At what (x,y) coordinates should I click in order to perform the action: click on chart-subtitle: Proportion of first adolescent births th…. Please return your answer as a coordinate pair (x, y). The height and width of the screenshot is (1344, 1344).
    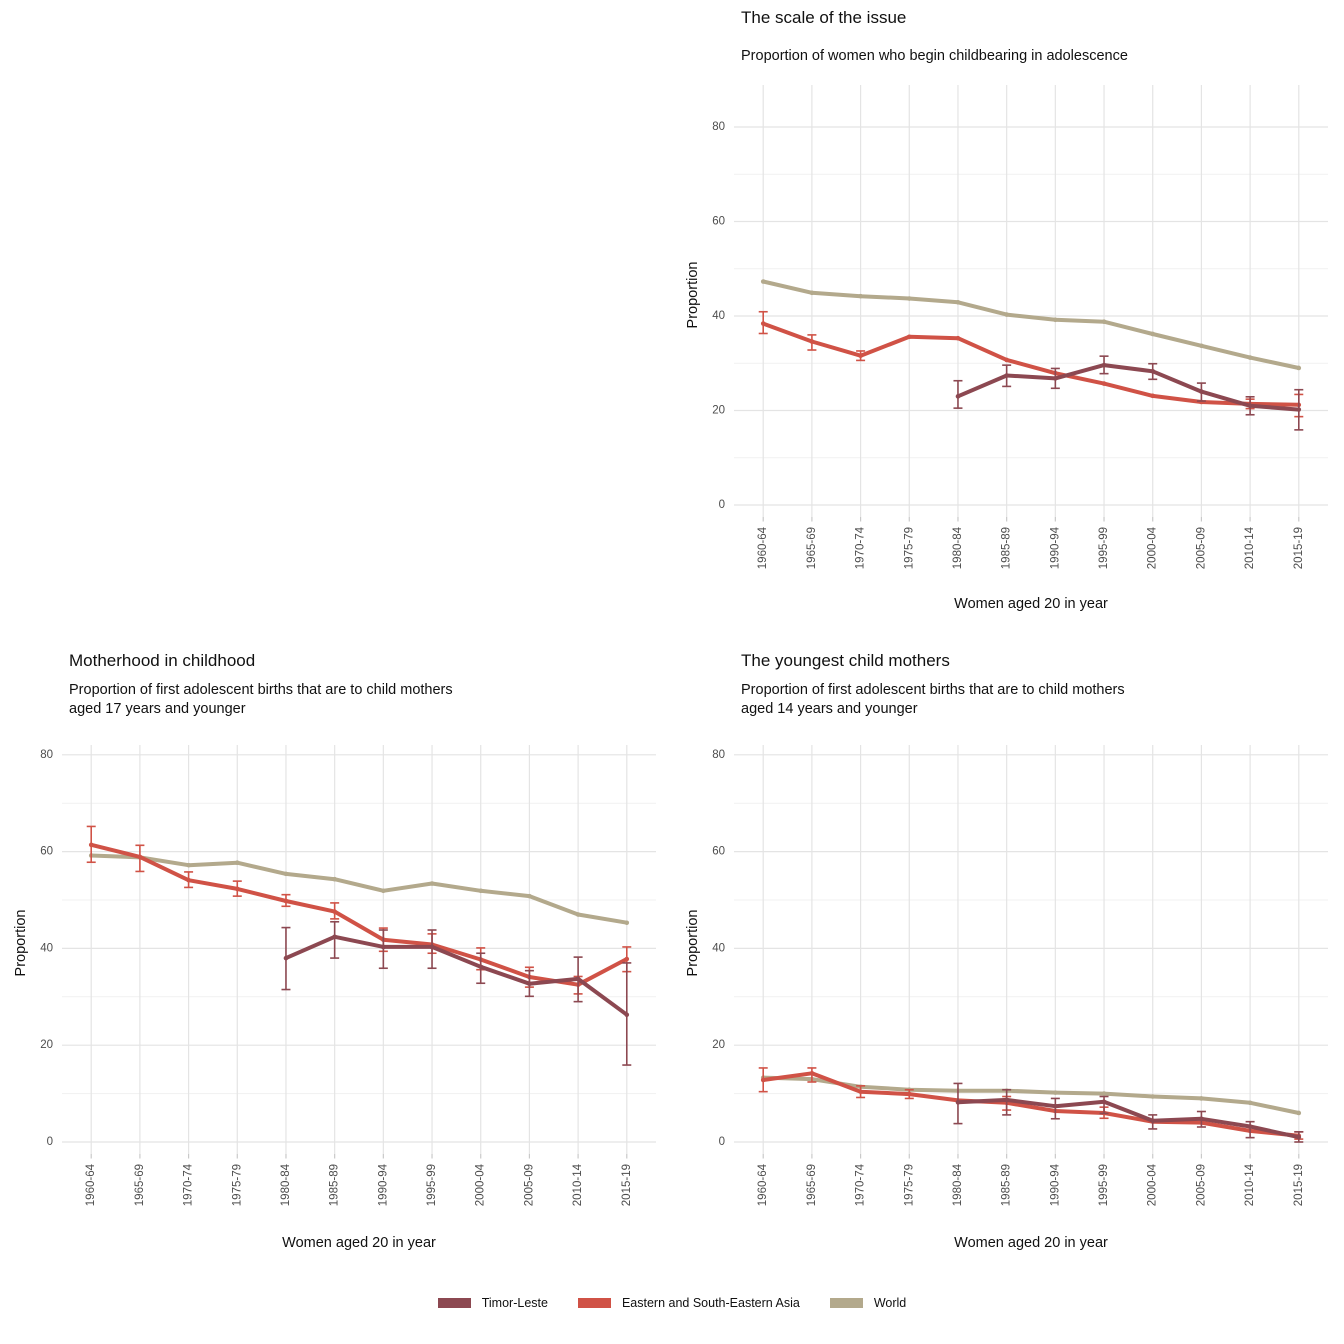
    Looking at the image, I should click on (933, 700).